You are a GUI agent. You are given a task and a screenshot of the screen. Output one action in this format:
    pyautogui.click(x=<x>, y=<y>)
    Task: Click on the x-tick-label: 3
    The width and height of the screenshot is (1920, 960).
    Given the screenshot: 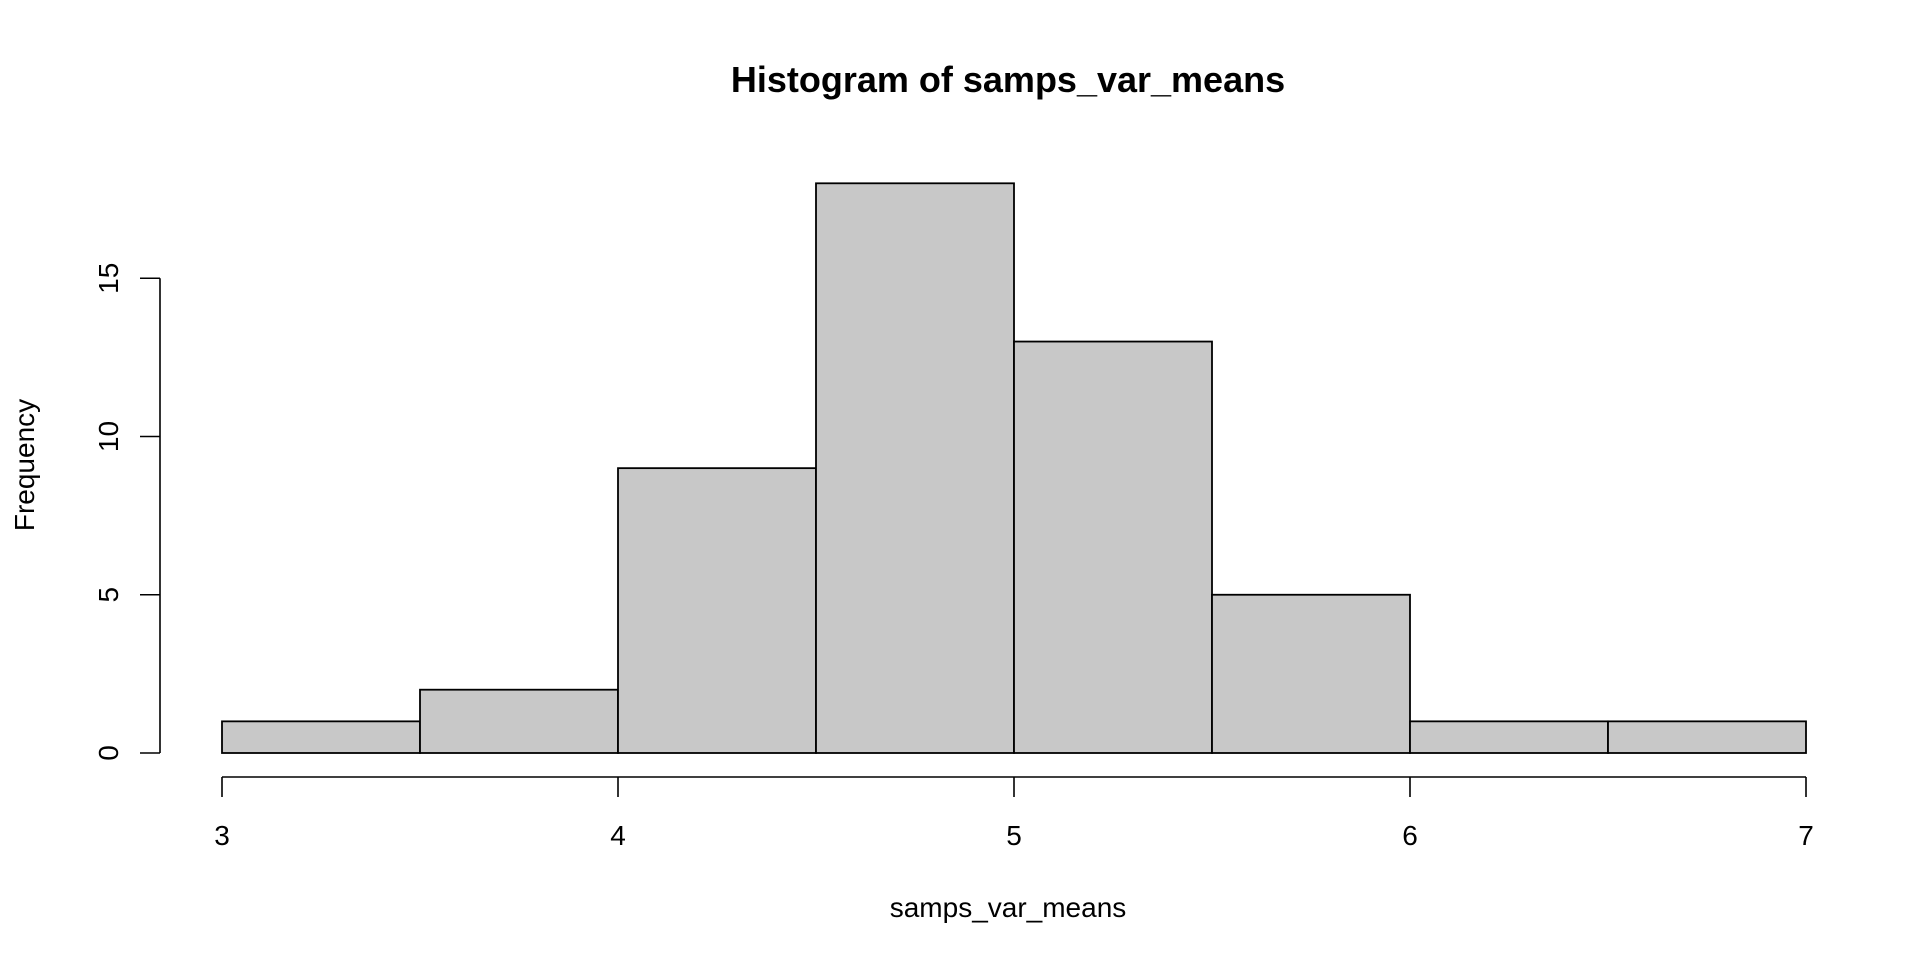 What is the action you would take?
    pyautogui.click(x=222, y=835)
    